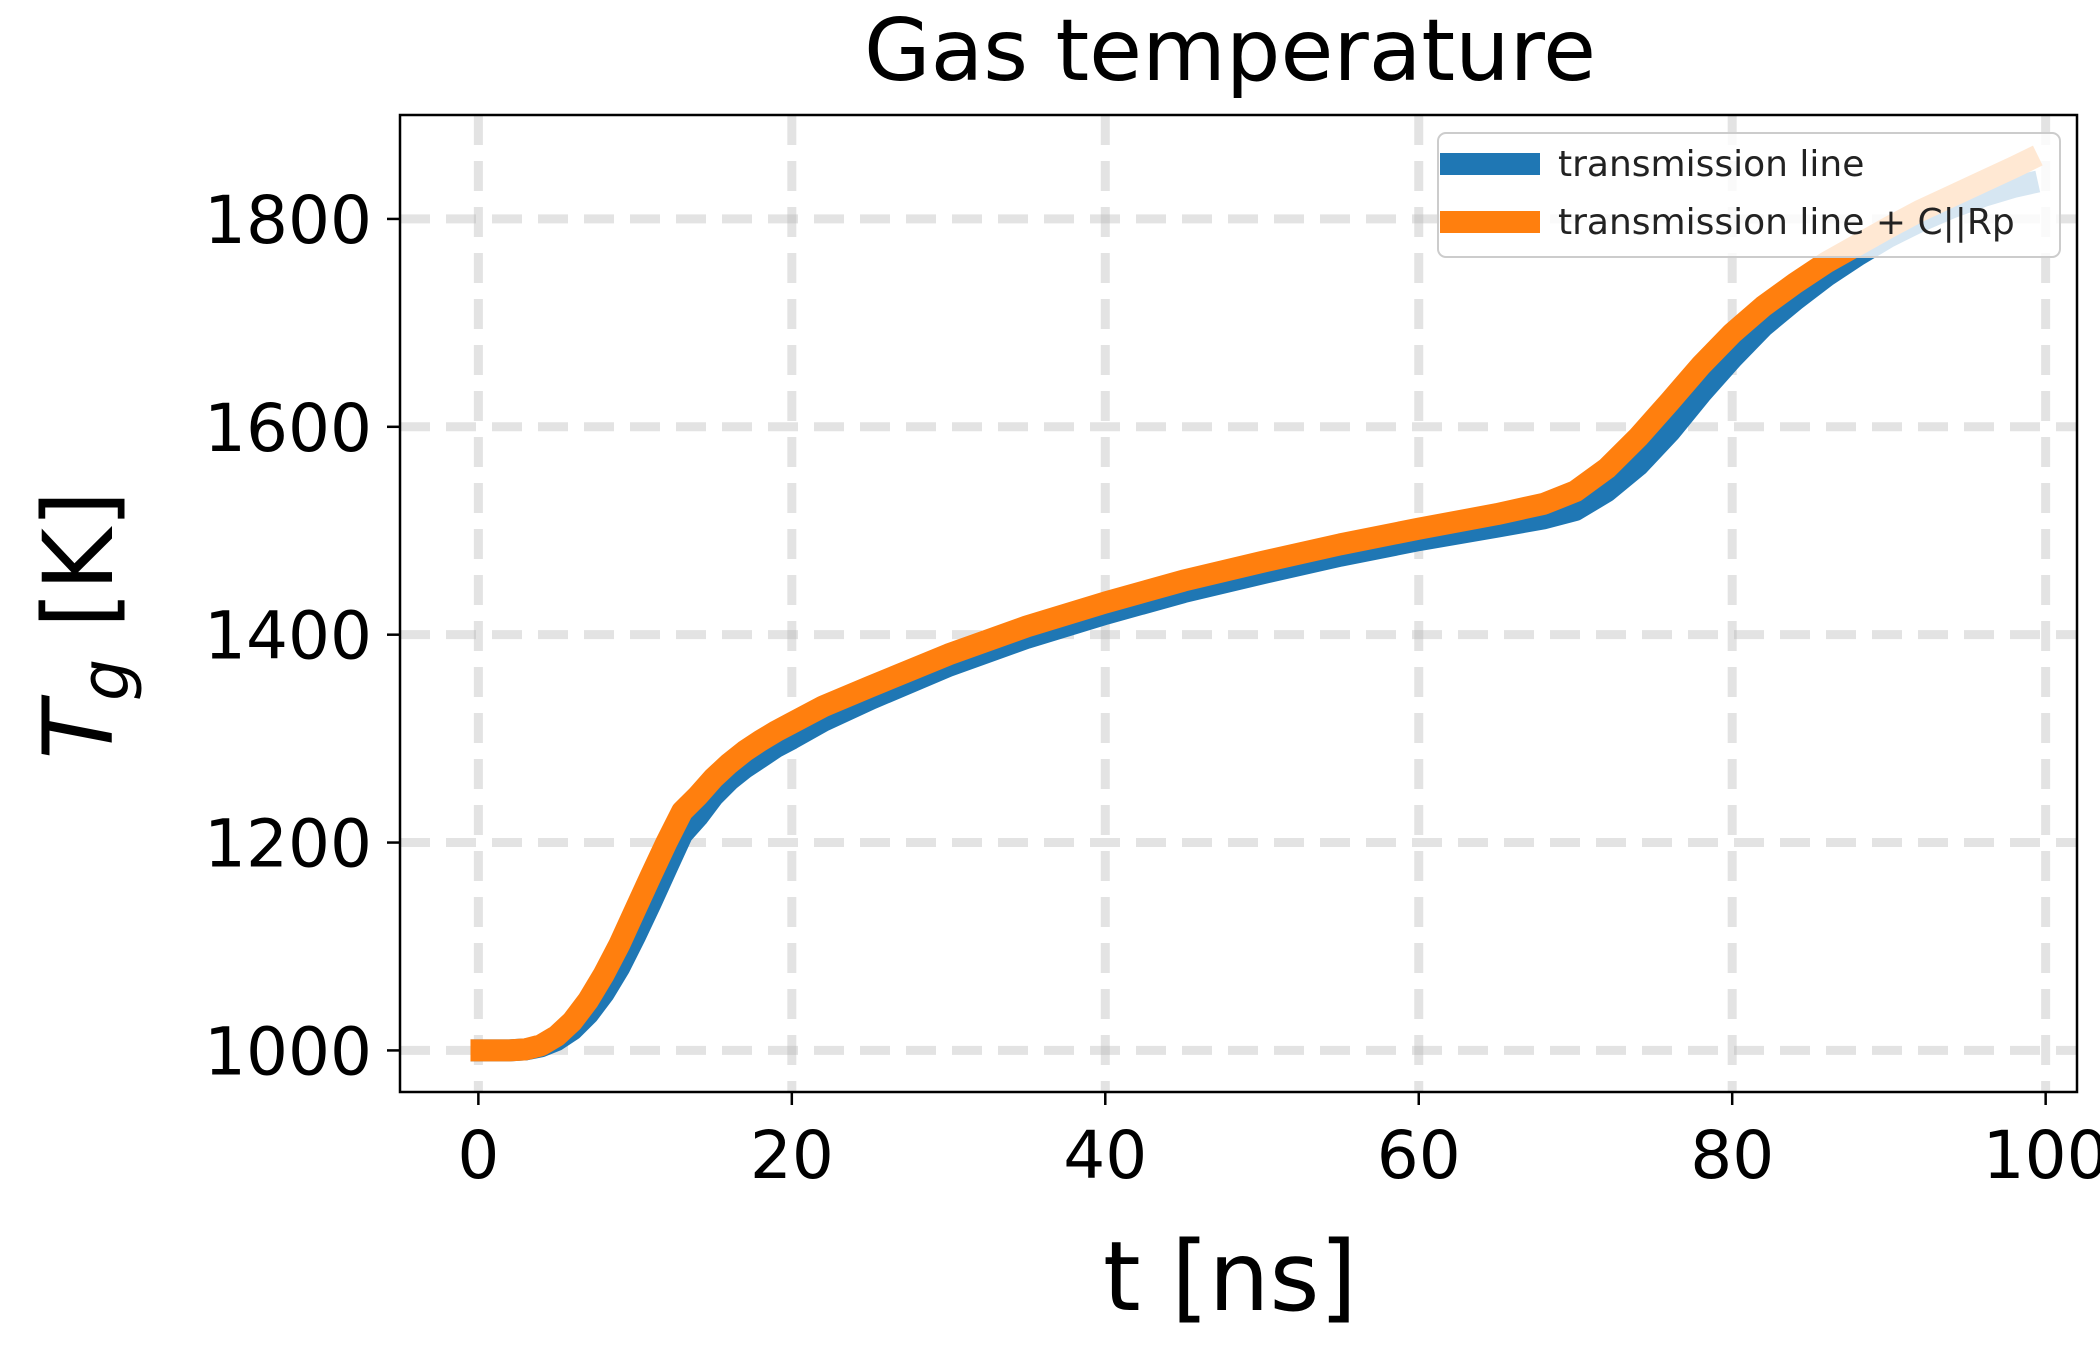 Image resolution: width=2100 pixels, height=1350 pixels. What do you see at coordinates (1786, 222) in the screenshot?
I see `legend-label-series-2: transmission line + C||Rp` at bounding box center [1786, 222].